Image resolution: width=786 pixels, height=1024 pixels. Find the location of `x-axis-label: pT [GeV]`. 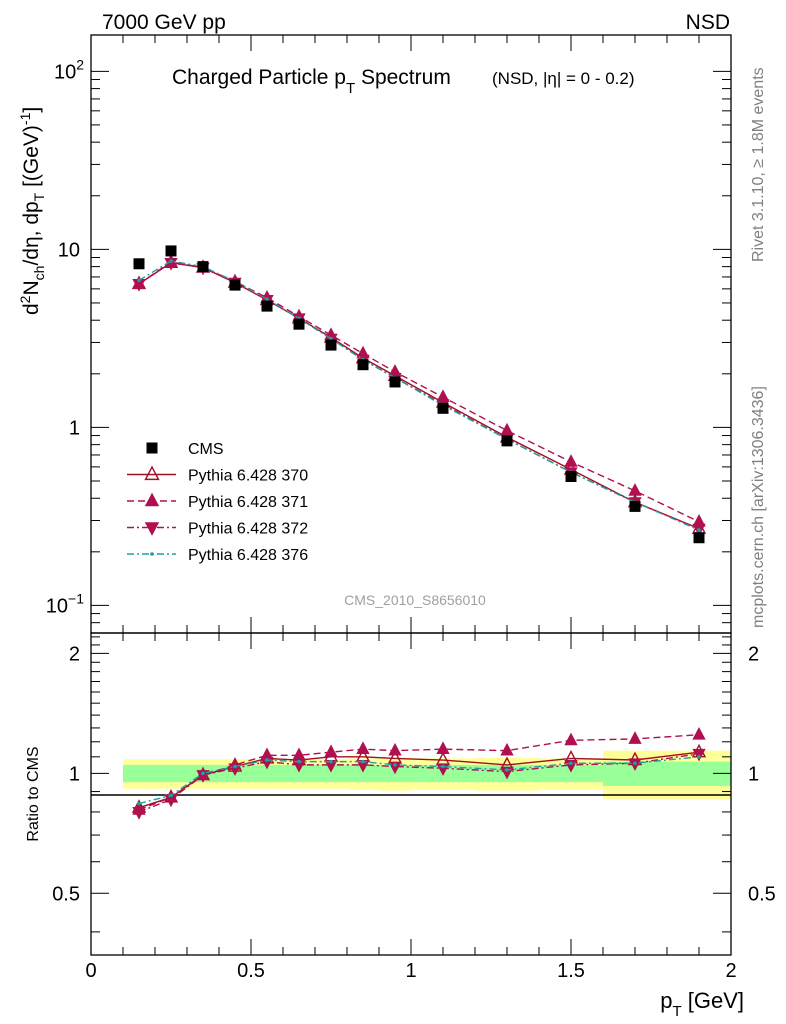

x-axis-label: pT [GeV] is located at coordinates (702, 1004).